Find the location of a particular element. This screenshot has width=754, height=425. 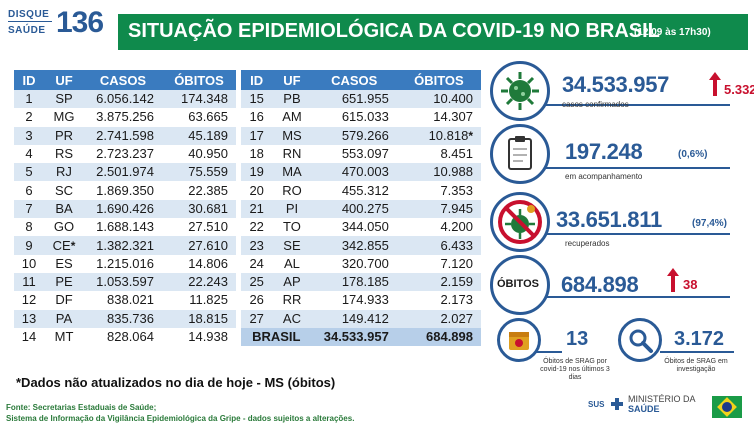

cell-id: 2 is located at coordinates (29, 117).